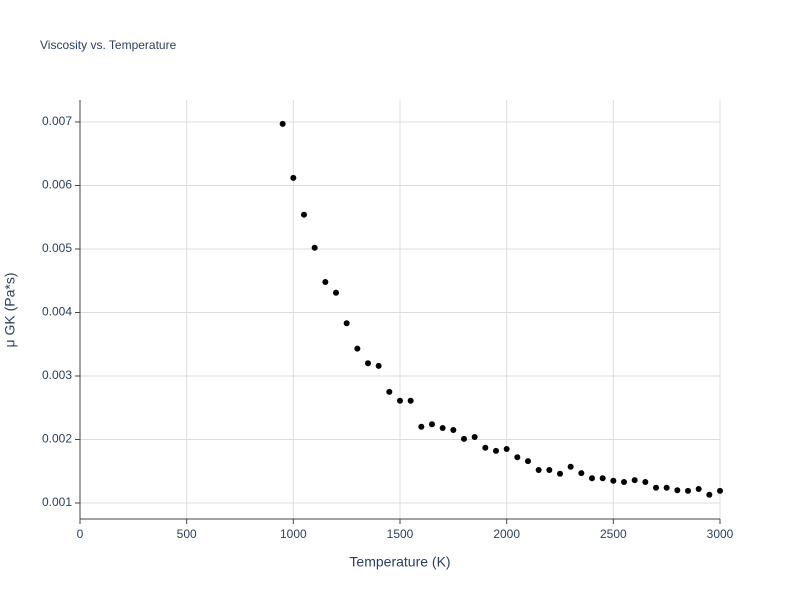 Image resolution: width=800 pixels, height=600 pixels. Describe the element at coordinates (57, 248) in the screenshot. I see `y-tick-label: 0.005` at that location.